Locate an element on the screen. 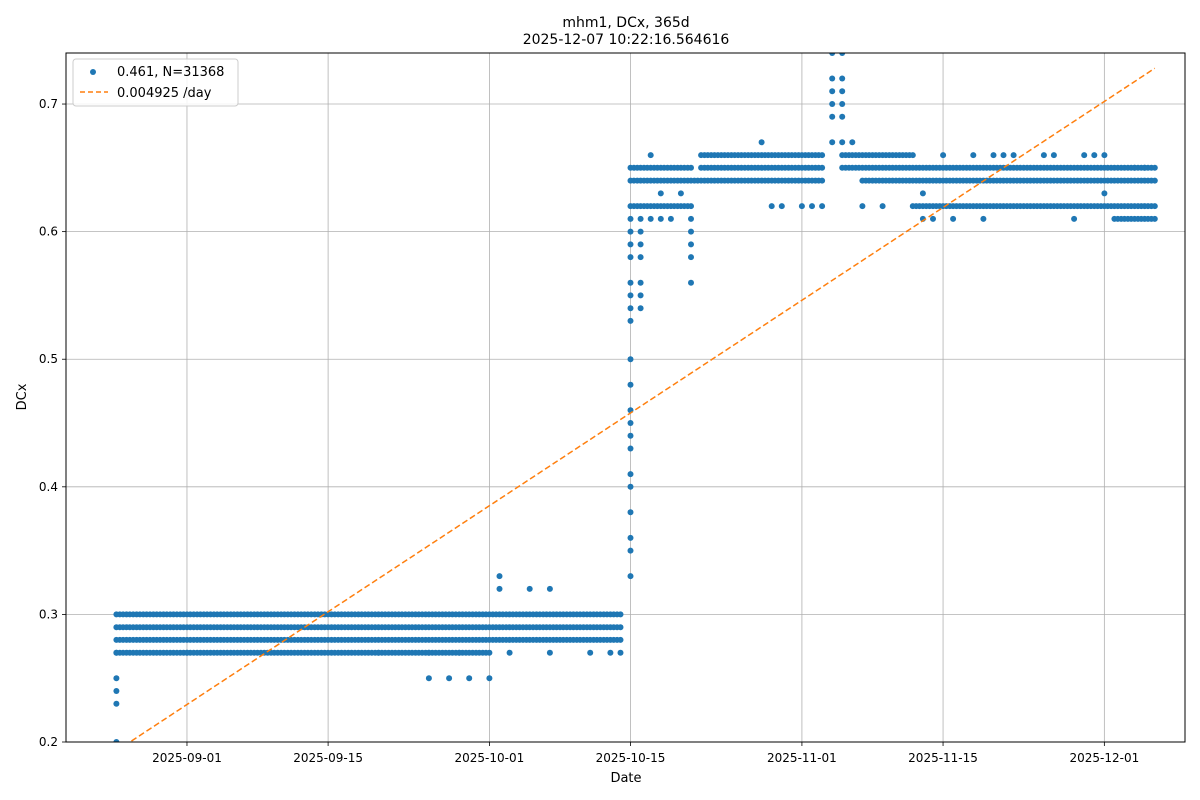 This screenshot has width=1200, height=800. legend-frame is located at coordinates (155, 82).